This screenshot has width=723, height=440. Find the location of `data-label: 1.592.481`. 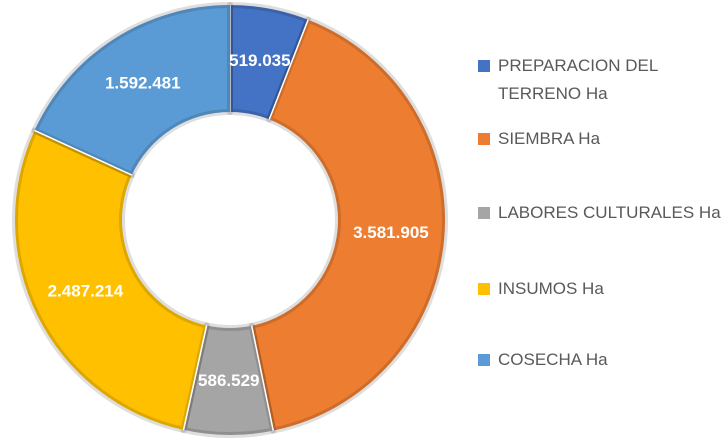

data-label: 1.592.481 is located at coordinates (143, 83).